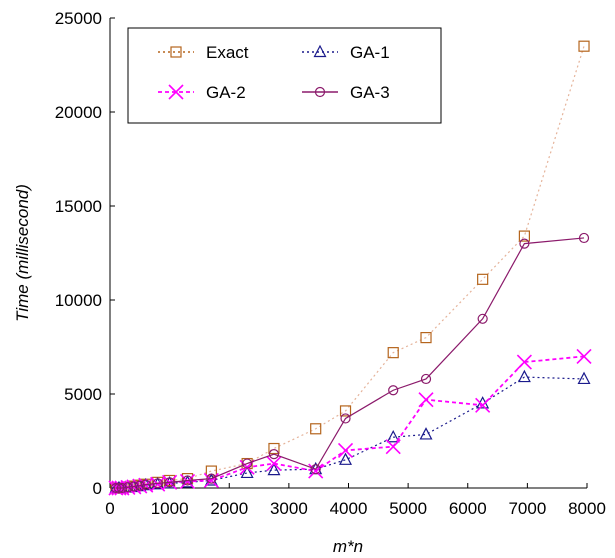 The width and height of the screenshot is (615, 558). Describe the element at coordinates (203, 52) in the screenshot. I see `legend-item-exact: Exact` at that location.